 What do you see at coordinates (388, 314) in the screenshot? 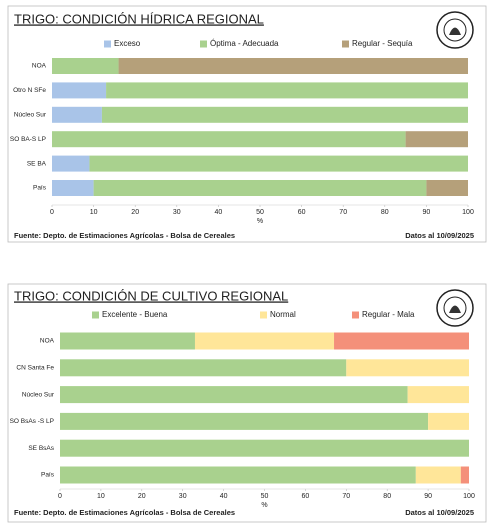
I see `legend-label: Regular - Mala` at bounding box center [388, 314].